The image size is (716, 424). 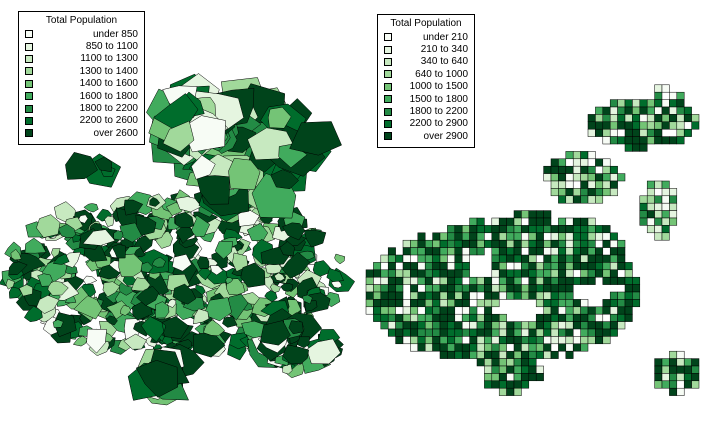 I want to click on legend-label: over 2900, so click(x=445, y=136).